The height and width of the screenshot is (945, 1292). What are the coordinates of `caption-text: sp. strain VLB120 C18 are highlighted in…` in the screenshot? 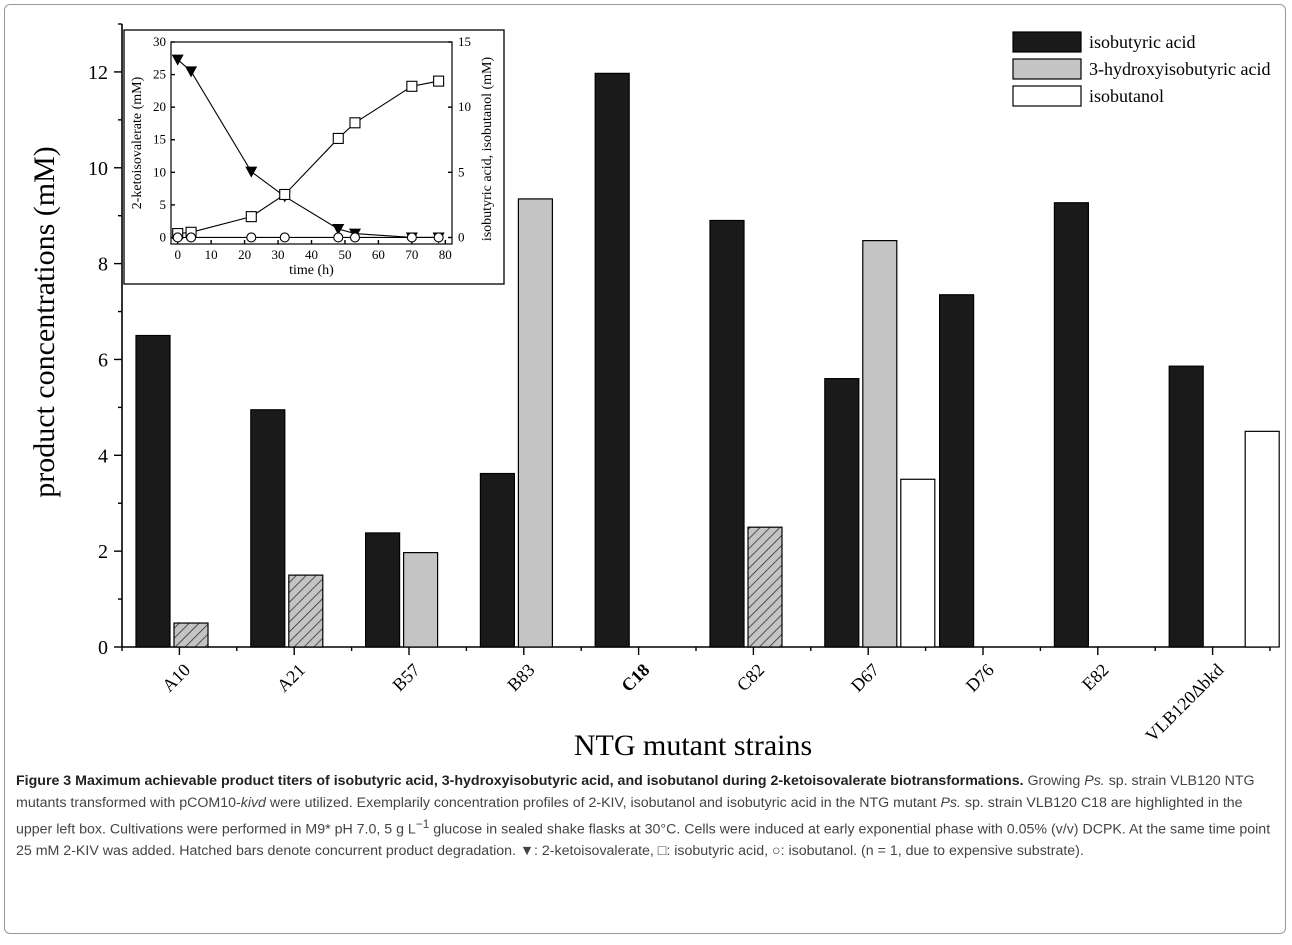 It's located at (629, 816).